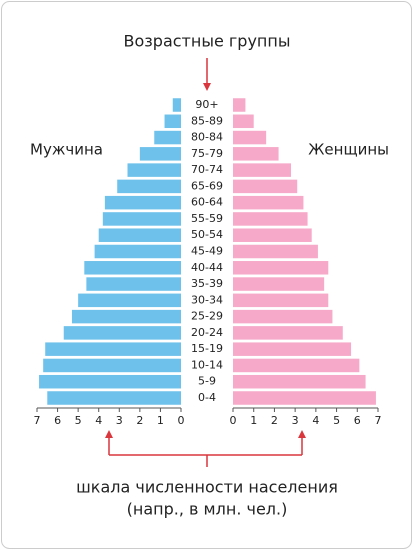 The height and width of the screenshot is (554, 413). I want to click on age-label: 10-14, so click(207, 364).